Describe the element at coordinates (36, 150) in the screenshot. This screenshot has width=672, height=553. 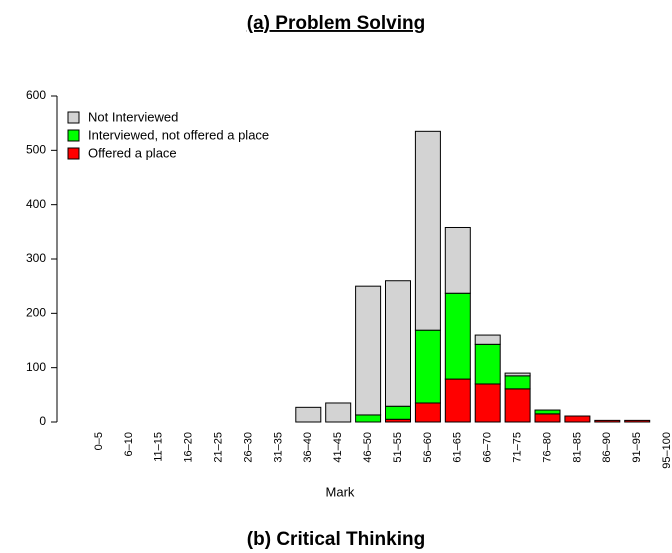
I see `y-tick-label: 500` at that location.